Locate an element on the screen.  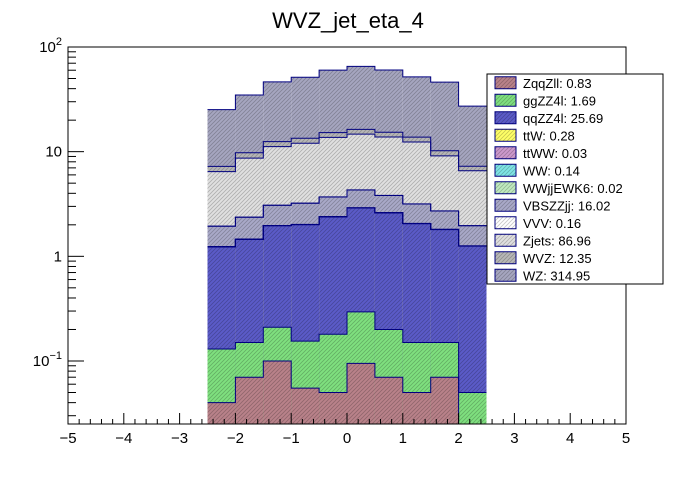
x-tick-label: −5 is located at coordinates (67, 438).